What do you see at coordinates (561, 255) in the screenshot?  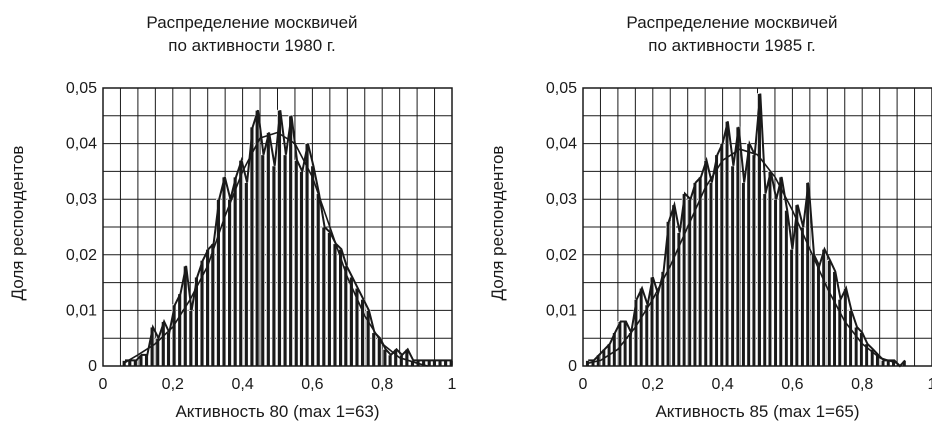 I see `y-tick-label: 0,02` at bounding box center [561, 255].